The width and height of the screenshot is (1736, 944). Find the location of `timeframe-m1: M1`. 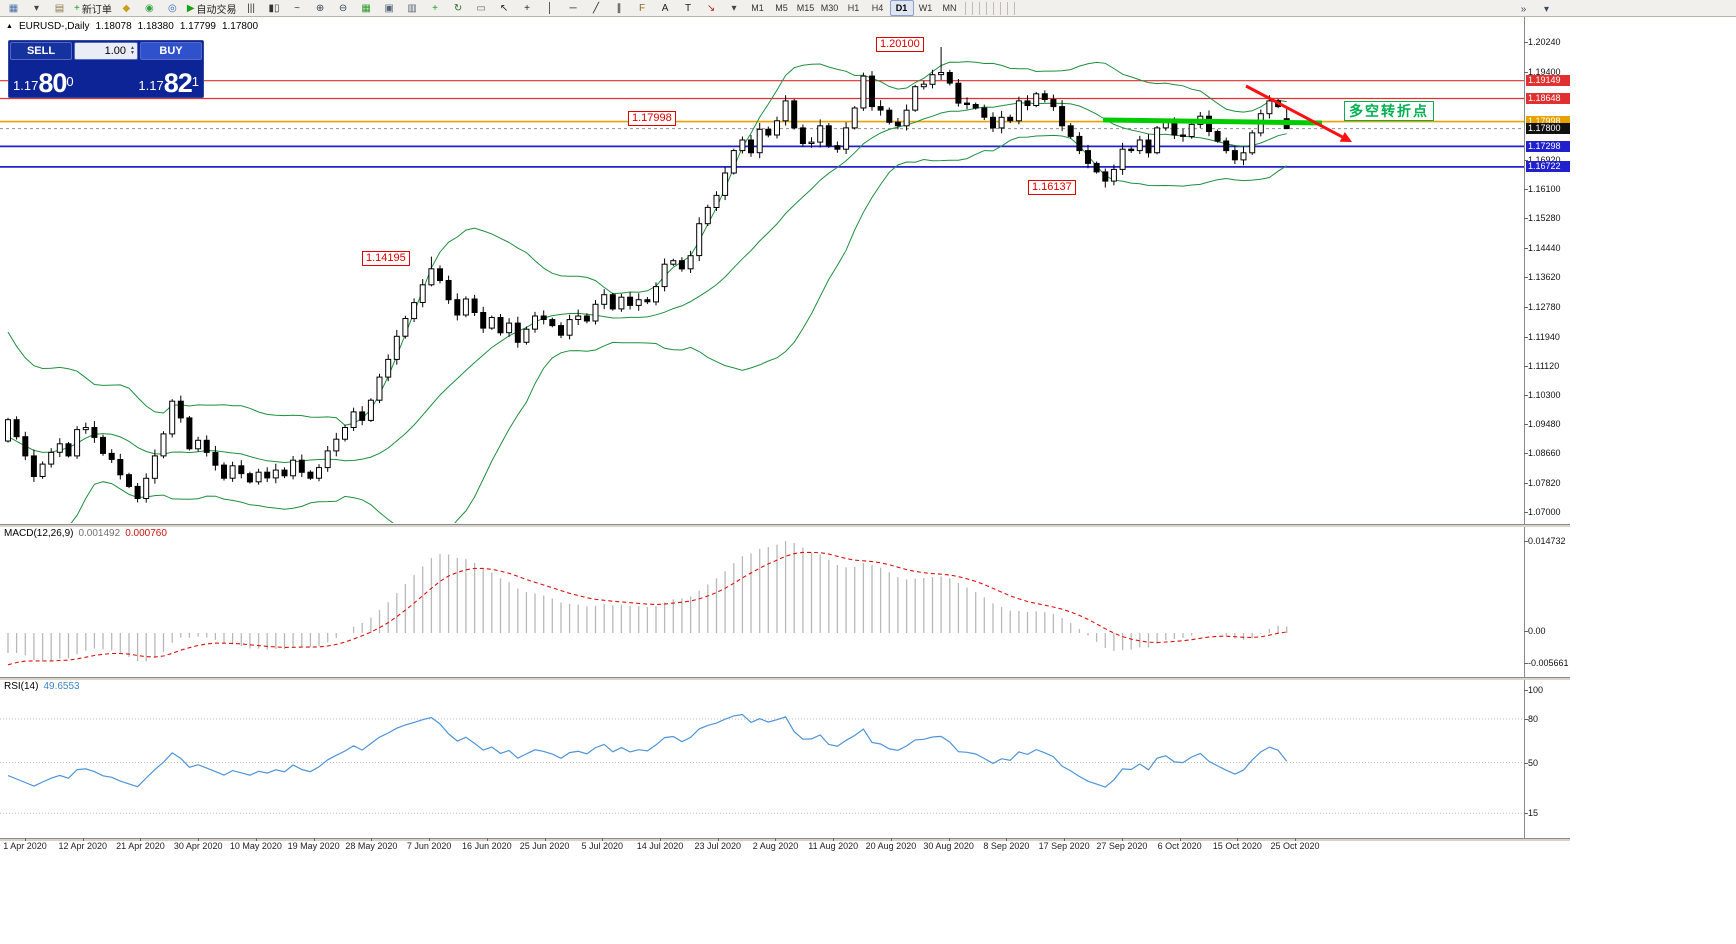

timeframe-m1: M1 is located at coordinates (757, 8).